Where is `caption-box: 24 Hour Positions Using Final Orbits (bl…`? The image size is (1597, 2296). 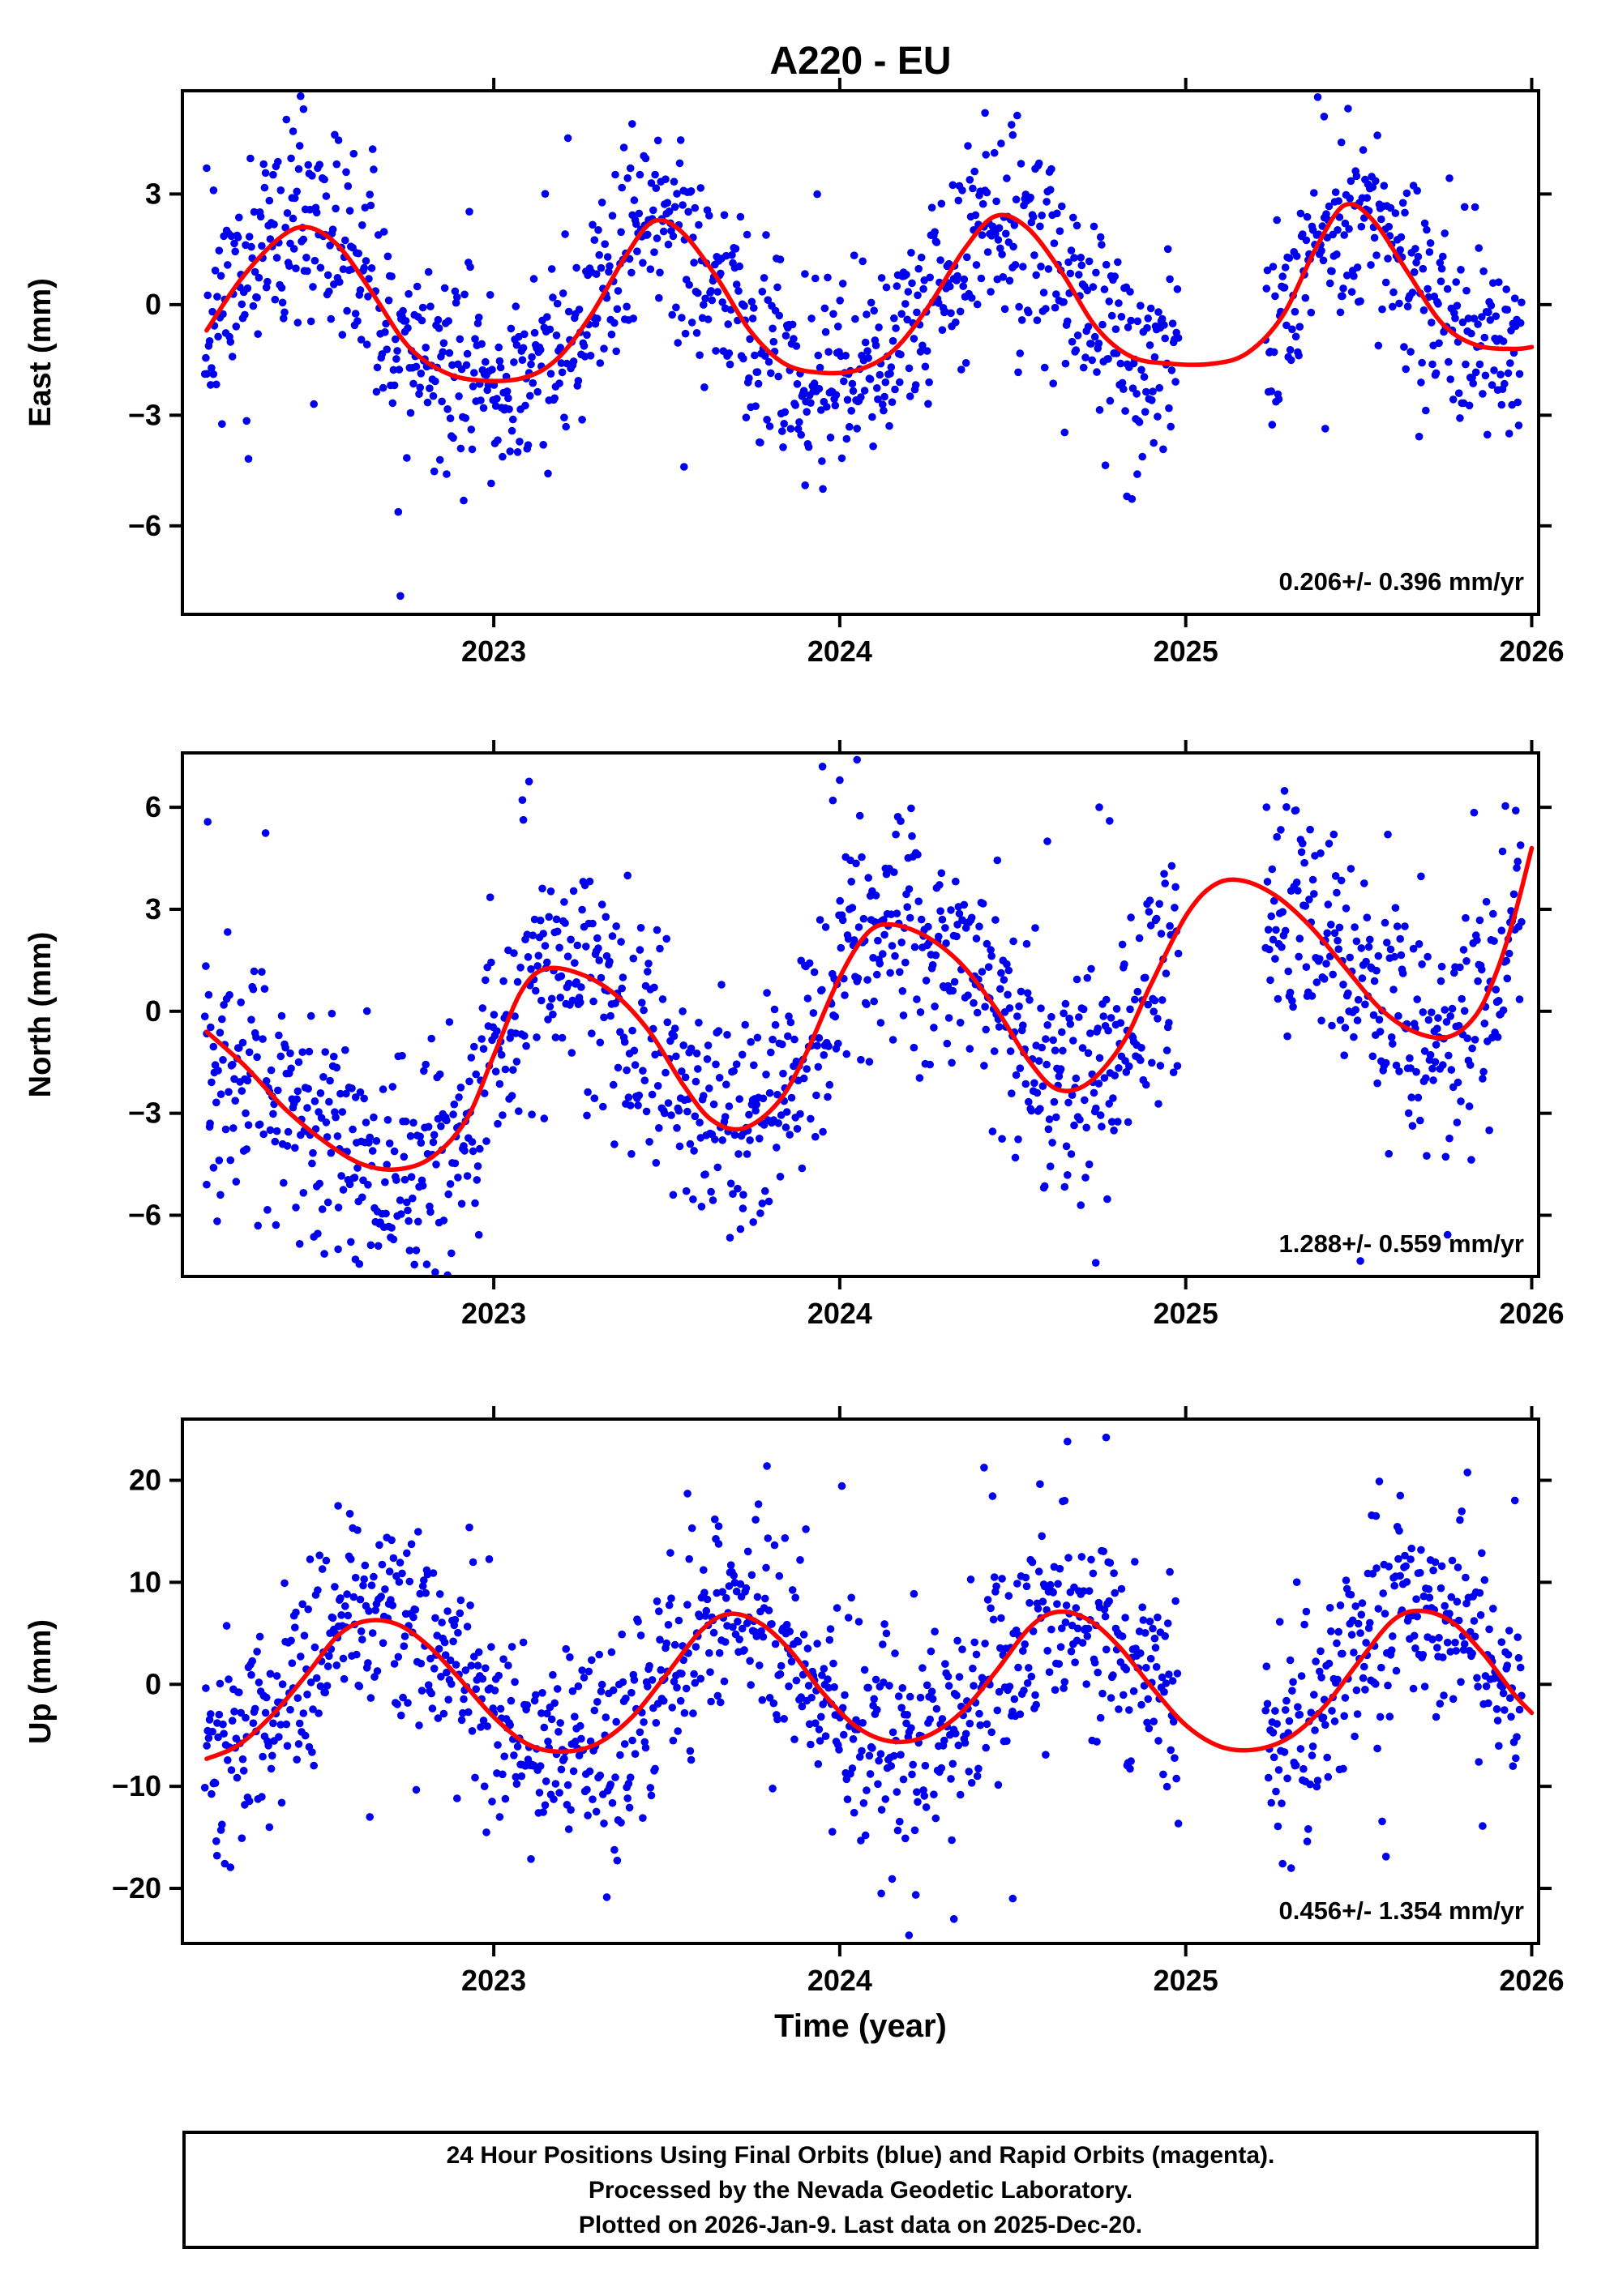 caption-box: 24 Hour Positions Using Final Orbits (bl… is located at coordinates (860, 2190).